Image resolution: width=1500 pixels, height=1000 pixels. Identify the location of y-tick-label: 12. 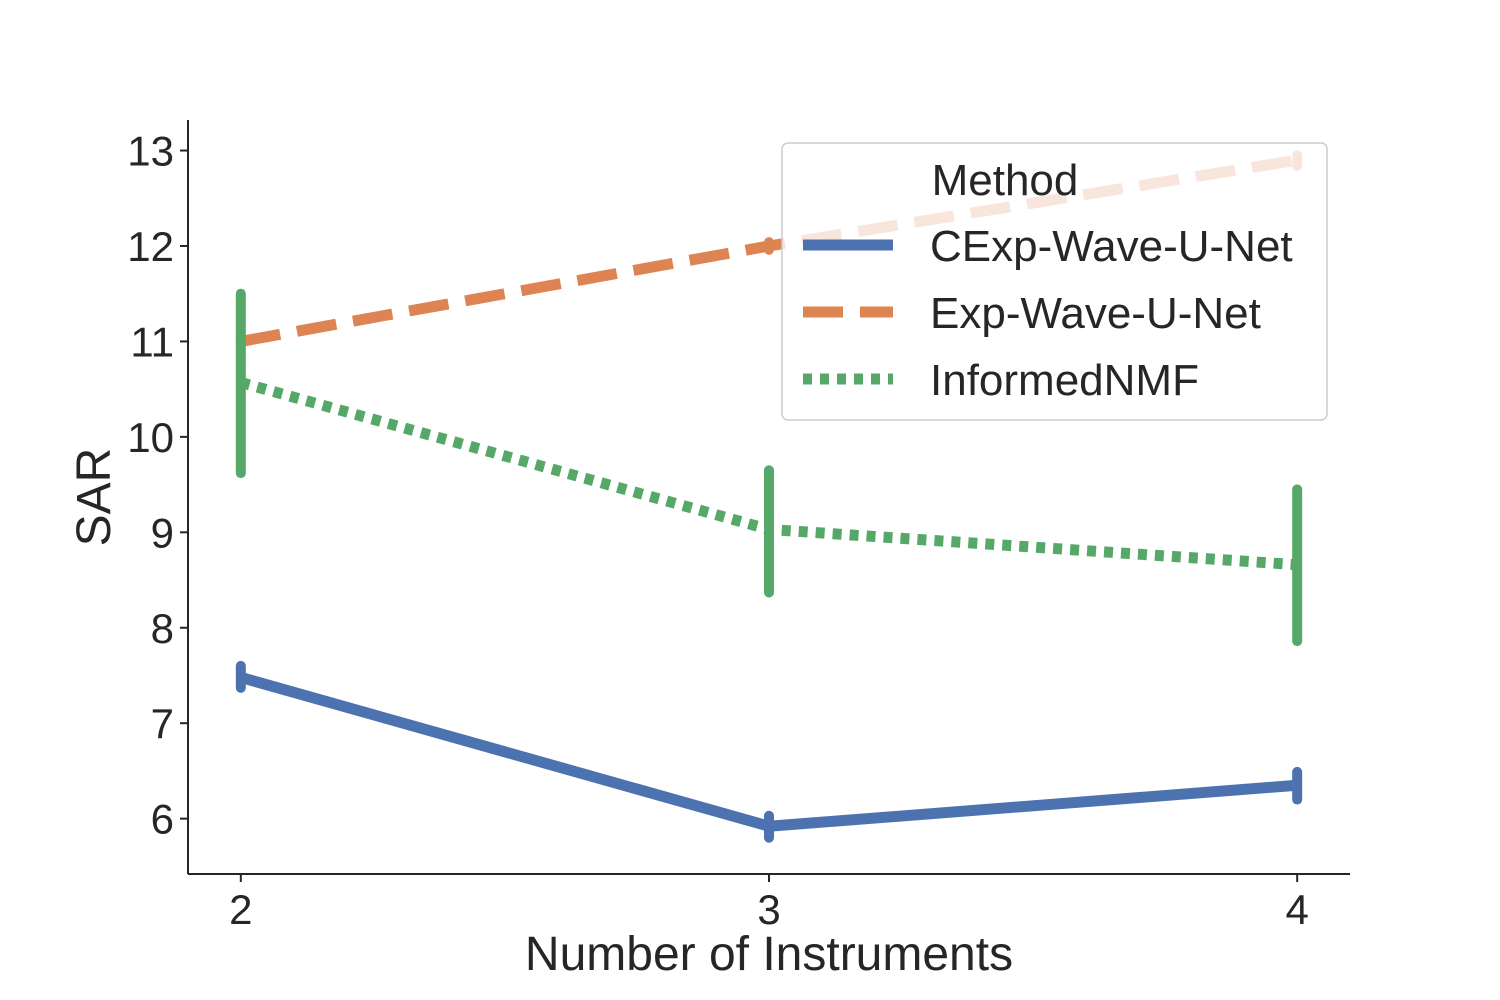
(150, 246).